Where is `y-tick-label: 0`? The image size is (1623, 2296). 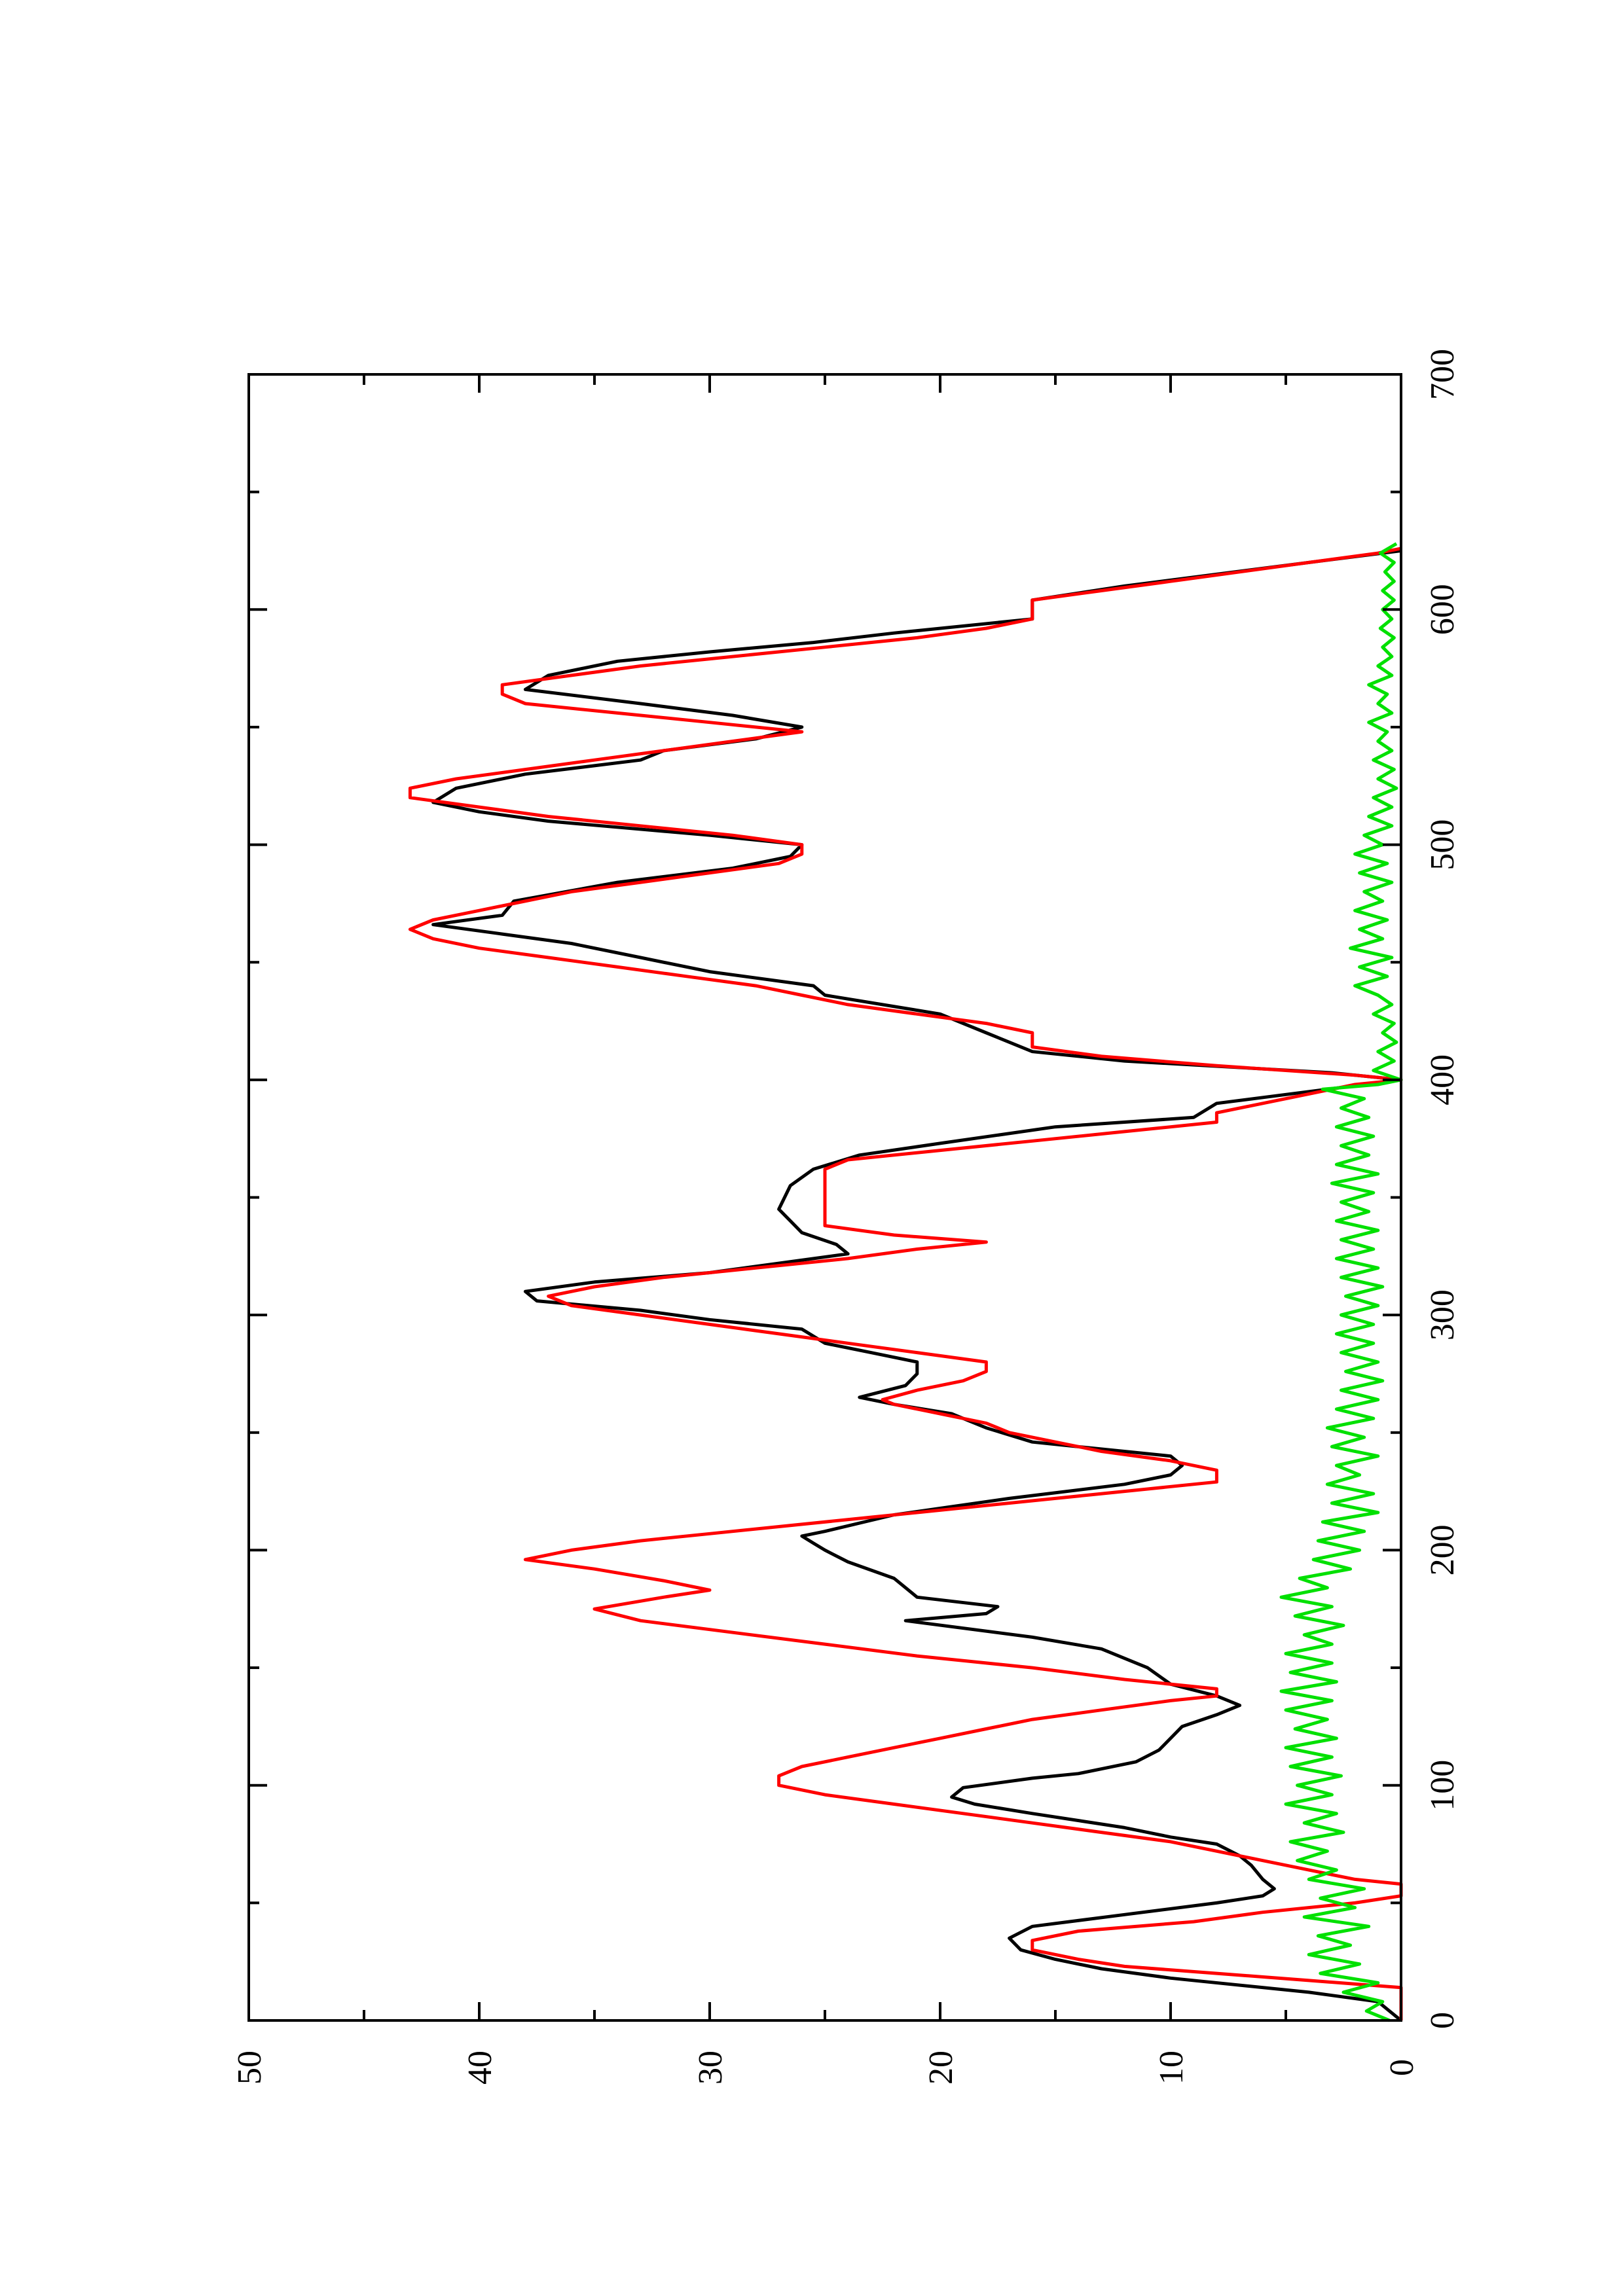 y-tick-label: 0 is located at coordinates (1402, 2067).